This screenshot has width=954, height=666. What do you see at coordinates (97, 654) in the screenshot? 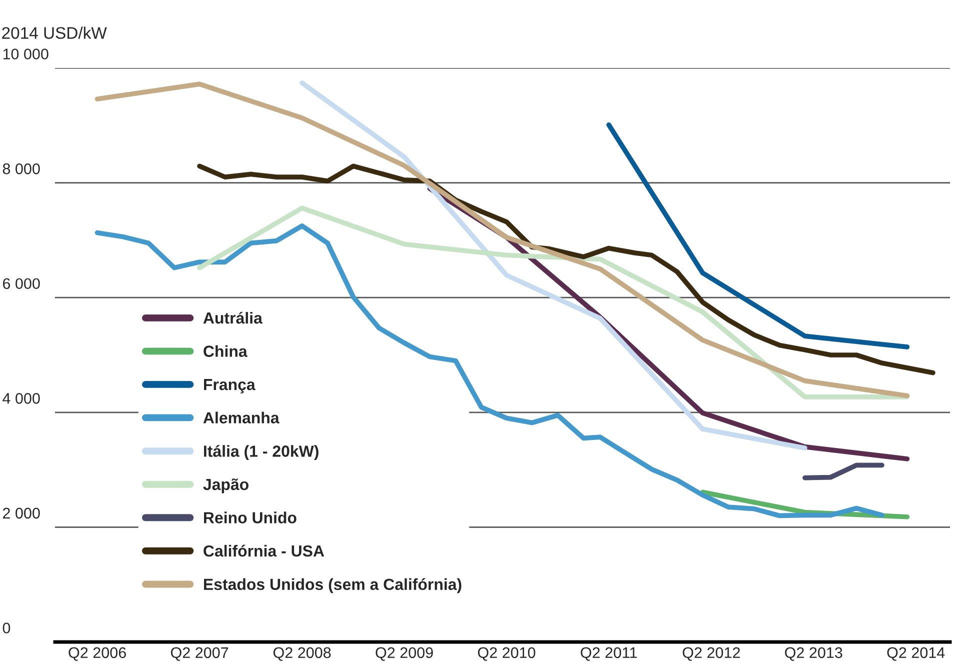
I see `x-tick-label: Q2 2006` at bounding box center [97, 654].